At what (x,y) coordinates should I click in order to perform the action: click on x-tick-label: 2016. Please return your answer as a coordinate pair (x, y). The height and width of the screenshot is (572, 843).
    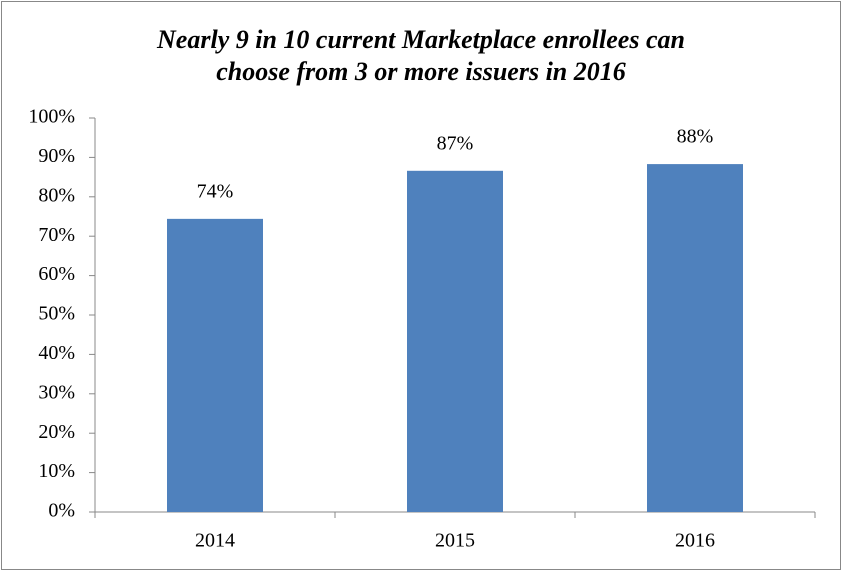
    Looking at the image, I should click on (695, 541).